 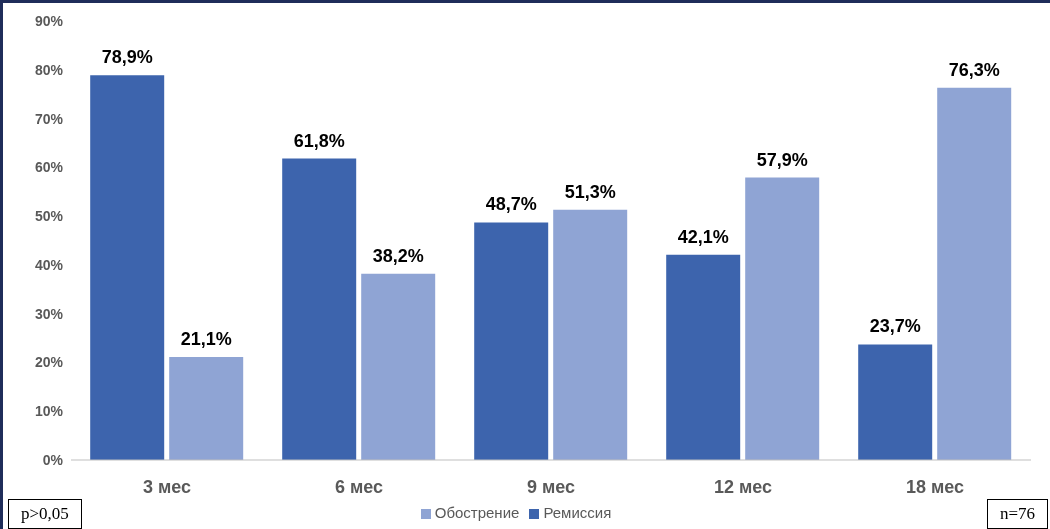 What do you see at coordinates (935, 486) in the screenshot?
I see `x-tick-label: 18 мес` at bounding box center [935, 486].